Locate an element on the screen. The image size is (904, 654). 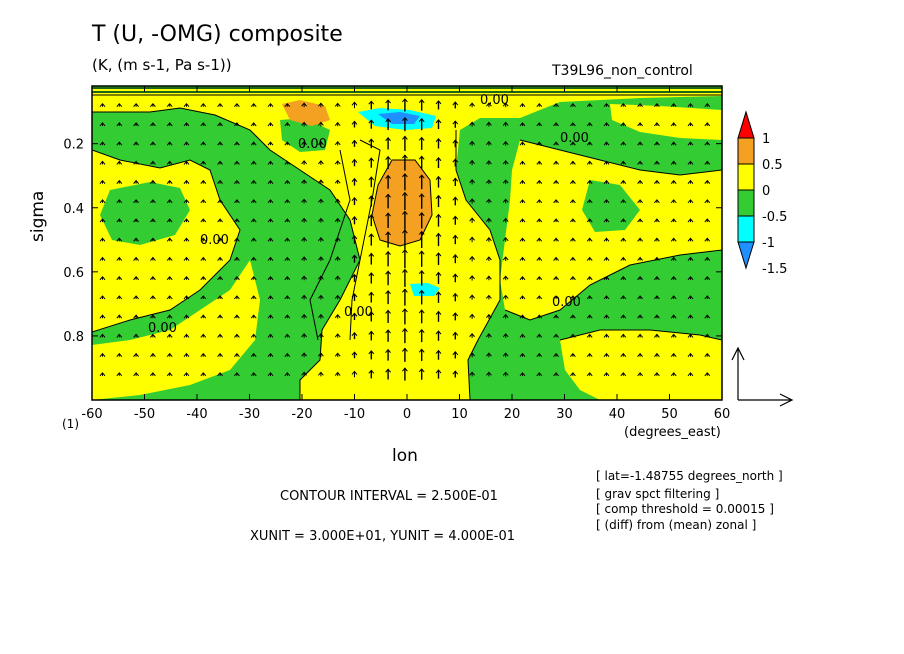
contour-value-label: 0.00 is located at coordinates (566, 302).